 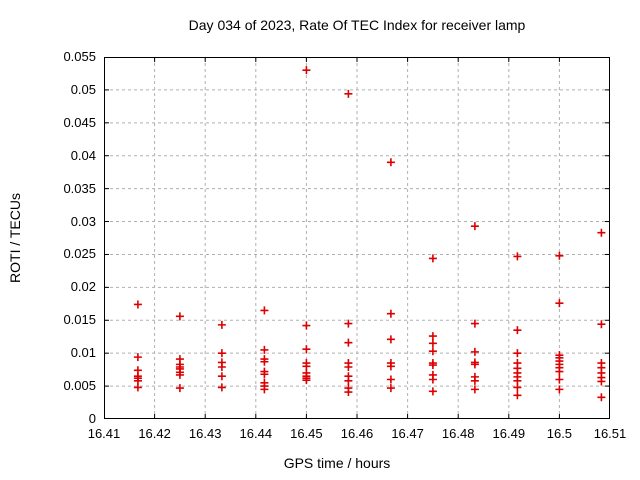 What do you see at coordinates (15, 238) in the screenshot?
I see `y-axis-label: ROTI / TECUs` at bounding box center [15, 238].